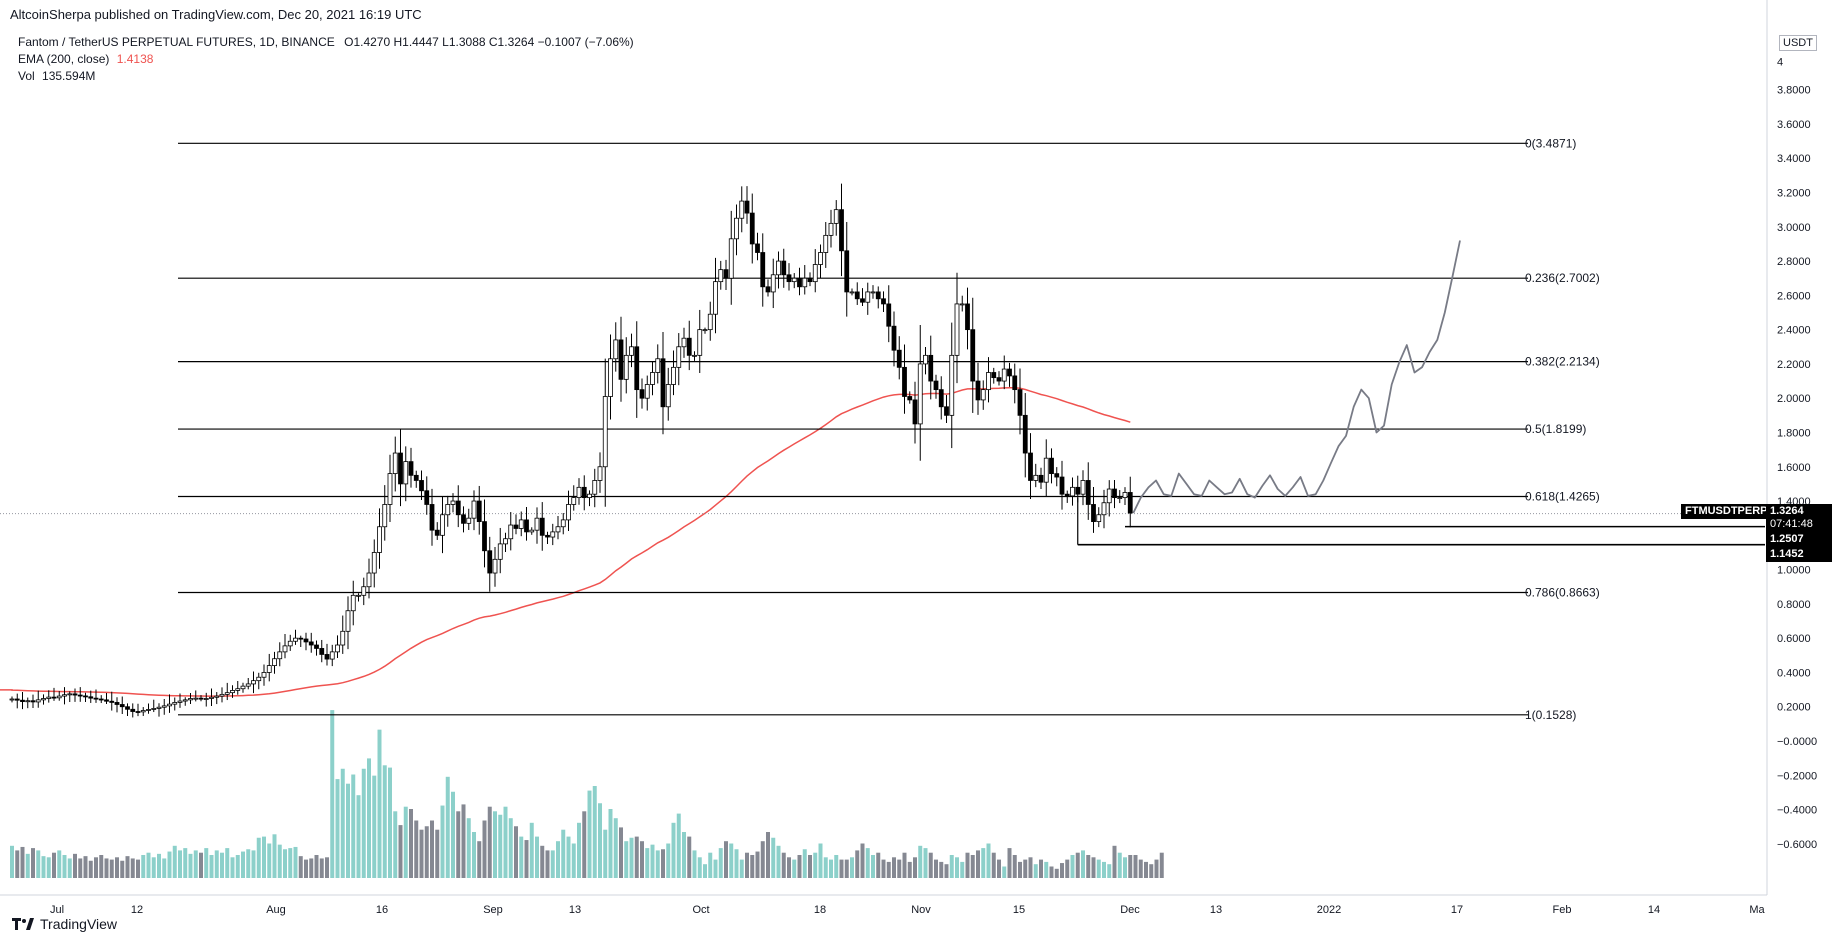  Describe the element at coordinates (1562, 593) in the screenshot. I see `fib-level-label: 0.786(0.8663)` at that location.